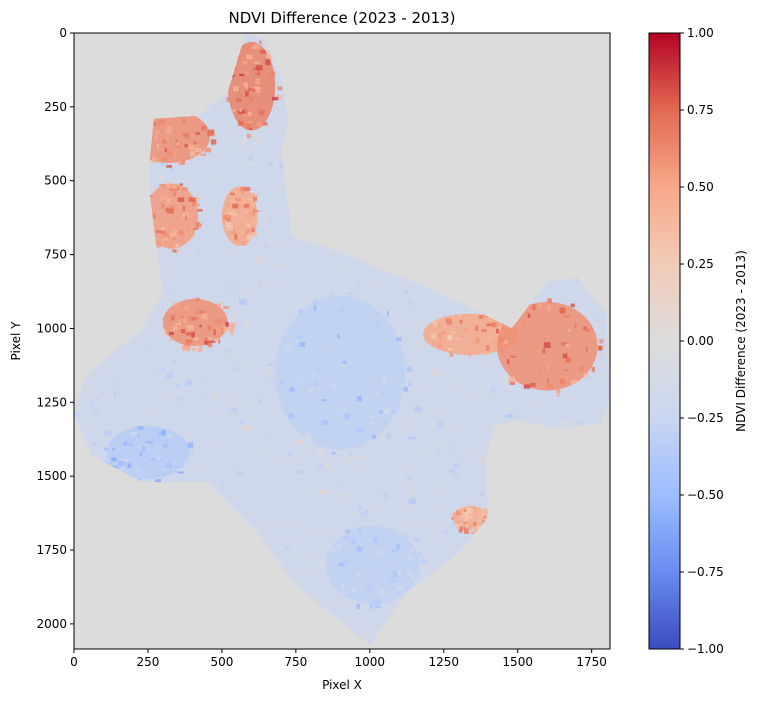  Describe the element at coordinates (702, 341) in the screenshot. I see `colorbar-ticks: 1.00 0.75 0.50 0.25 0.00 −0.25 −0.50 −0.75 −1.00` at that location.